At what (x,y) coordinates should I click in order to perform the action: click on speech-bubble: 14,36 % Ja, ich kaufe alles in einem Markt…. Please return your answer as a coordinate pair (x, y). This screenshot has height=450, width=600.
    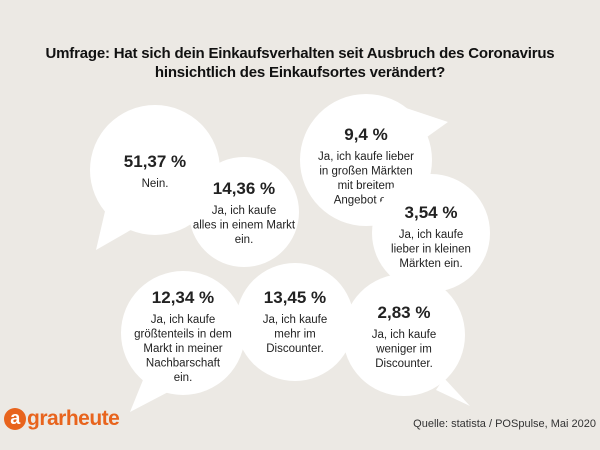
    Looking at the image, I should click on (244, 212).